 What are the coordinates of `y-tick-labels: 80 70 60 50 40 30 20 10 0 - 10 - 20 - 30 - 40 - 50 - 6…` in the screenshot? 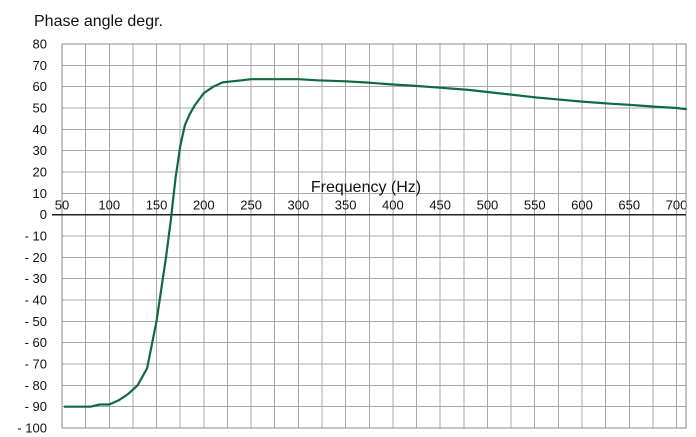 It's located at (32, 236).